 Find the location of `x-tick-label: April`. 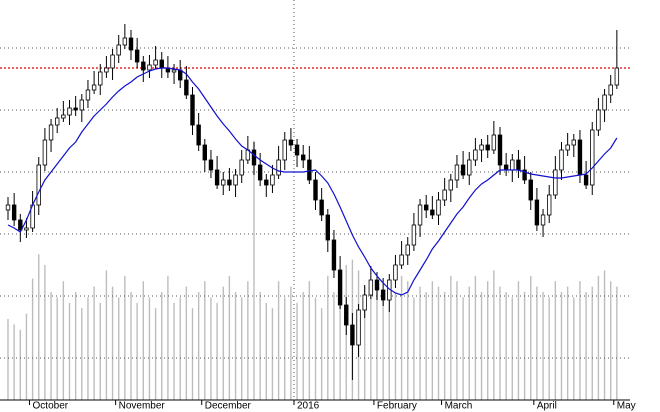

x-tick-label: April is located at coordinates (547, 406).